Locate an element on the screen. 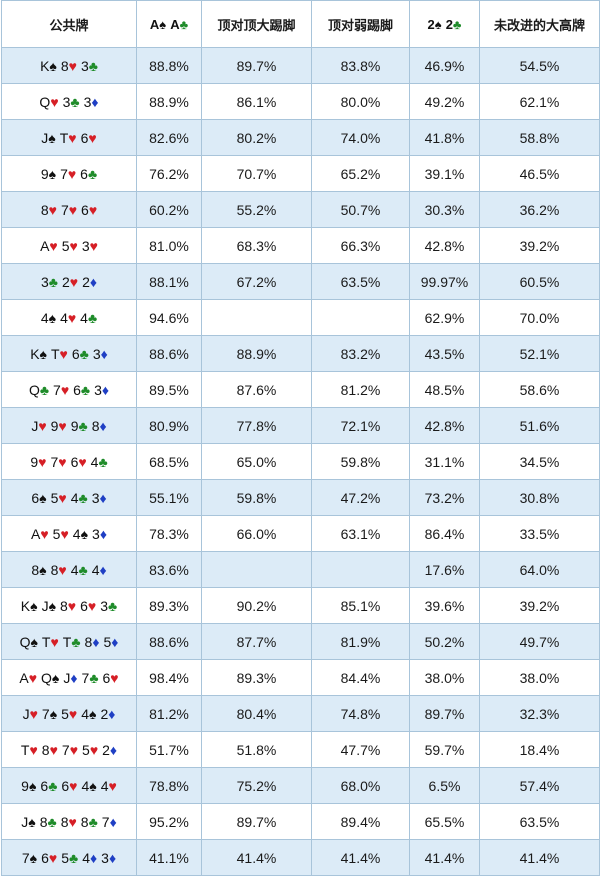  cell-aa: 60.2% is located at coordinates (169, 209).